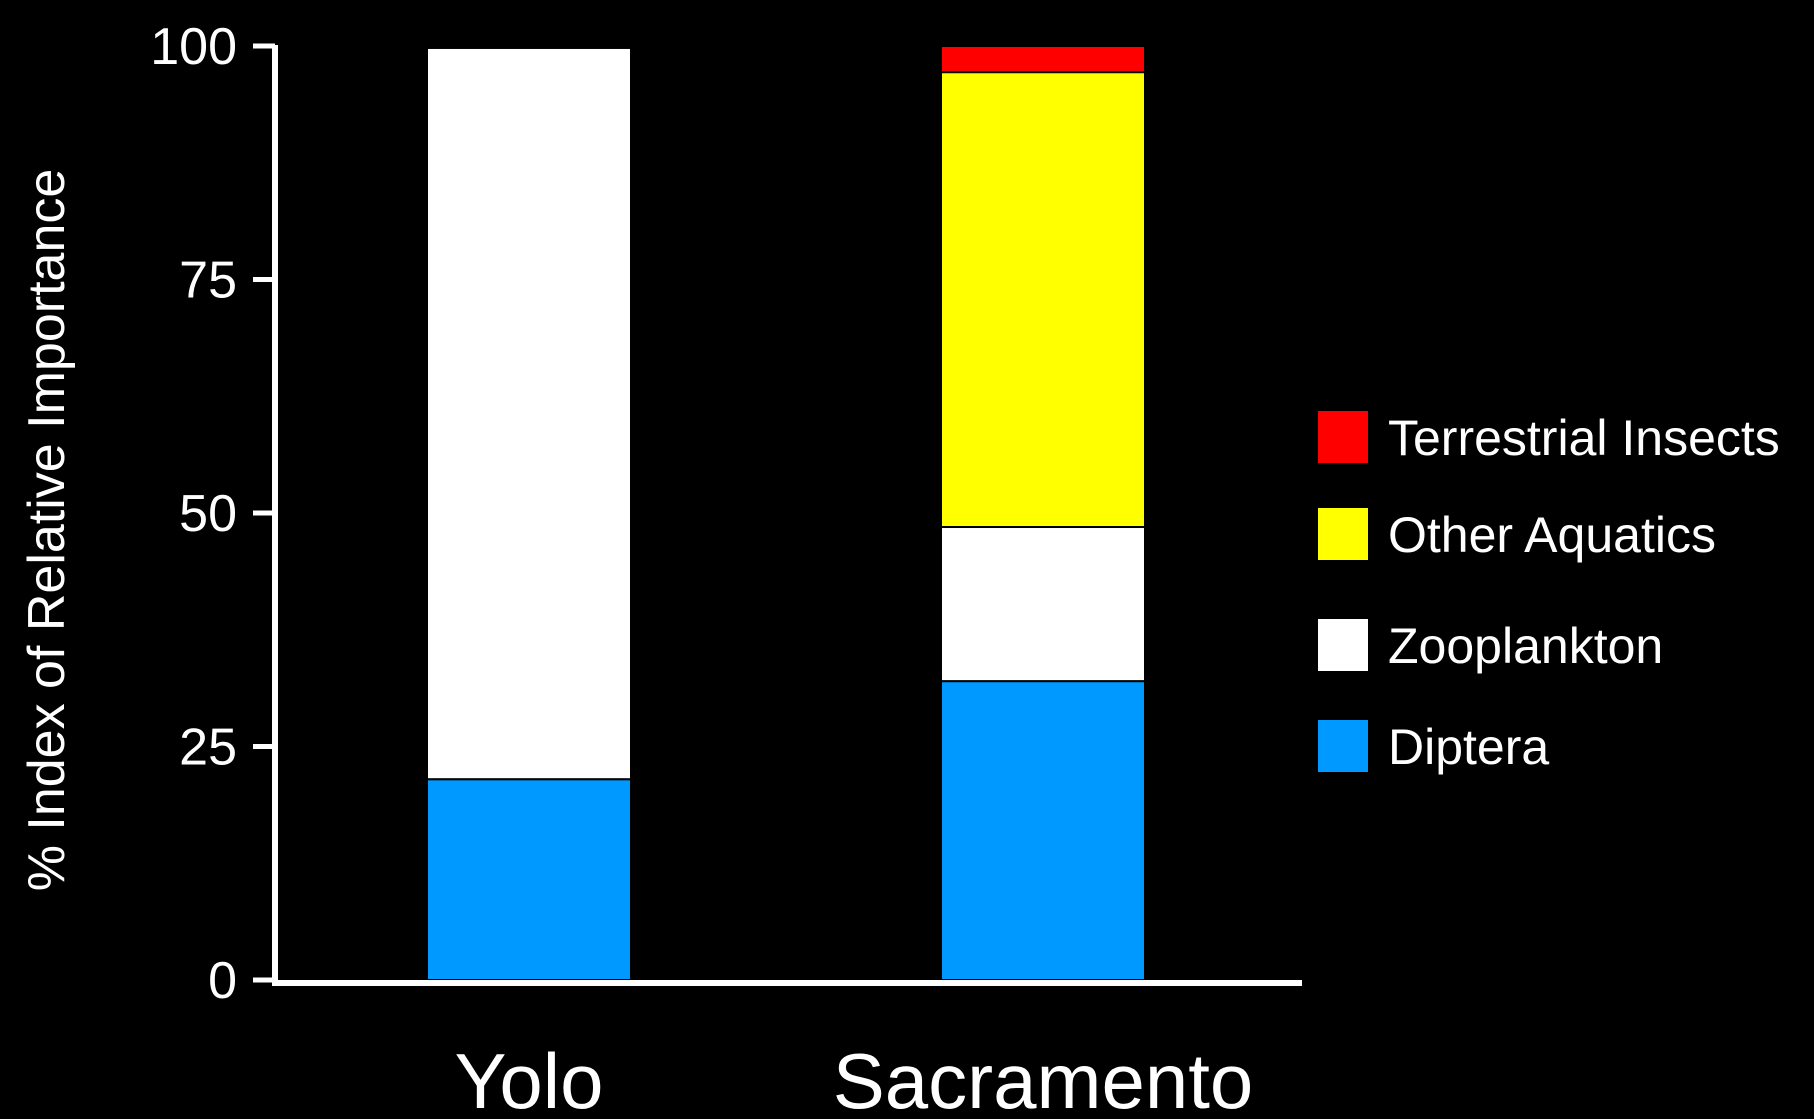 The height and width of the screenshot is (1119, 1814). I want to click on y-ticks-group: 0 25 50 75 100, so click(212, 514).